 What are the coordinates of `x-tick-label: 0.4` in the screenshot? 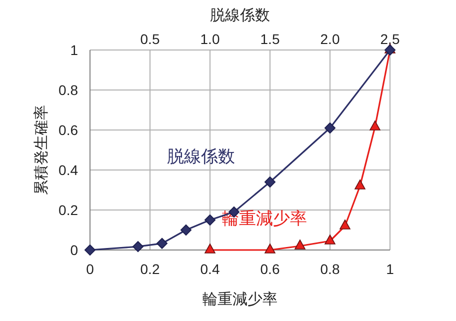 It's located at (210, 269).